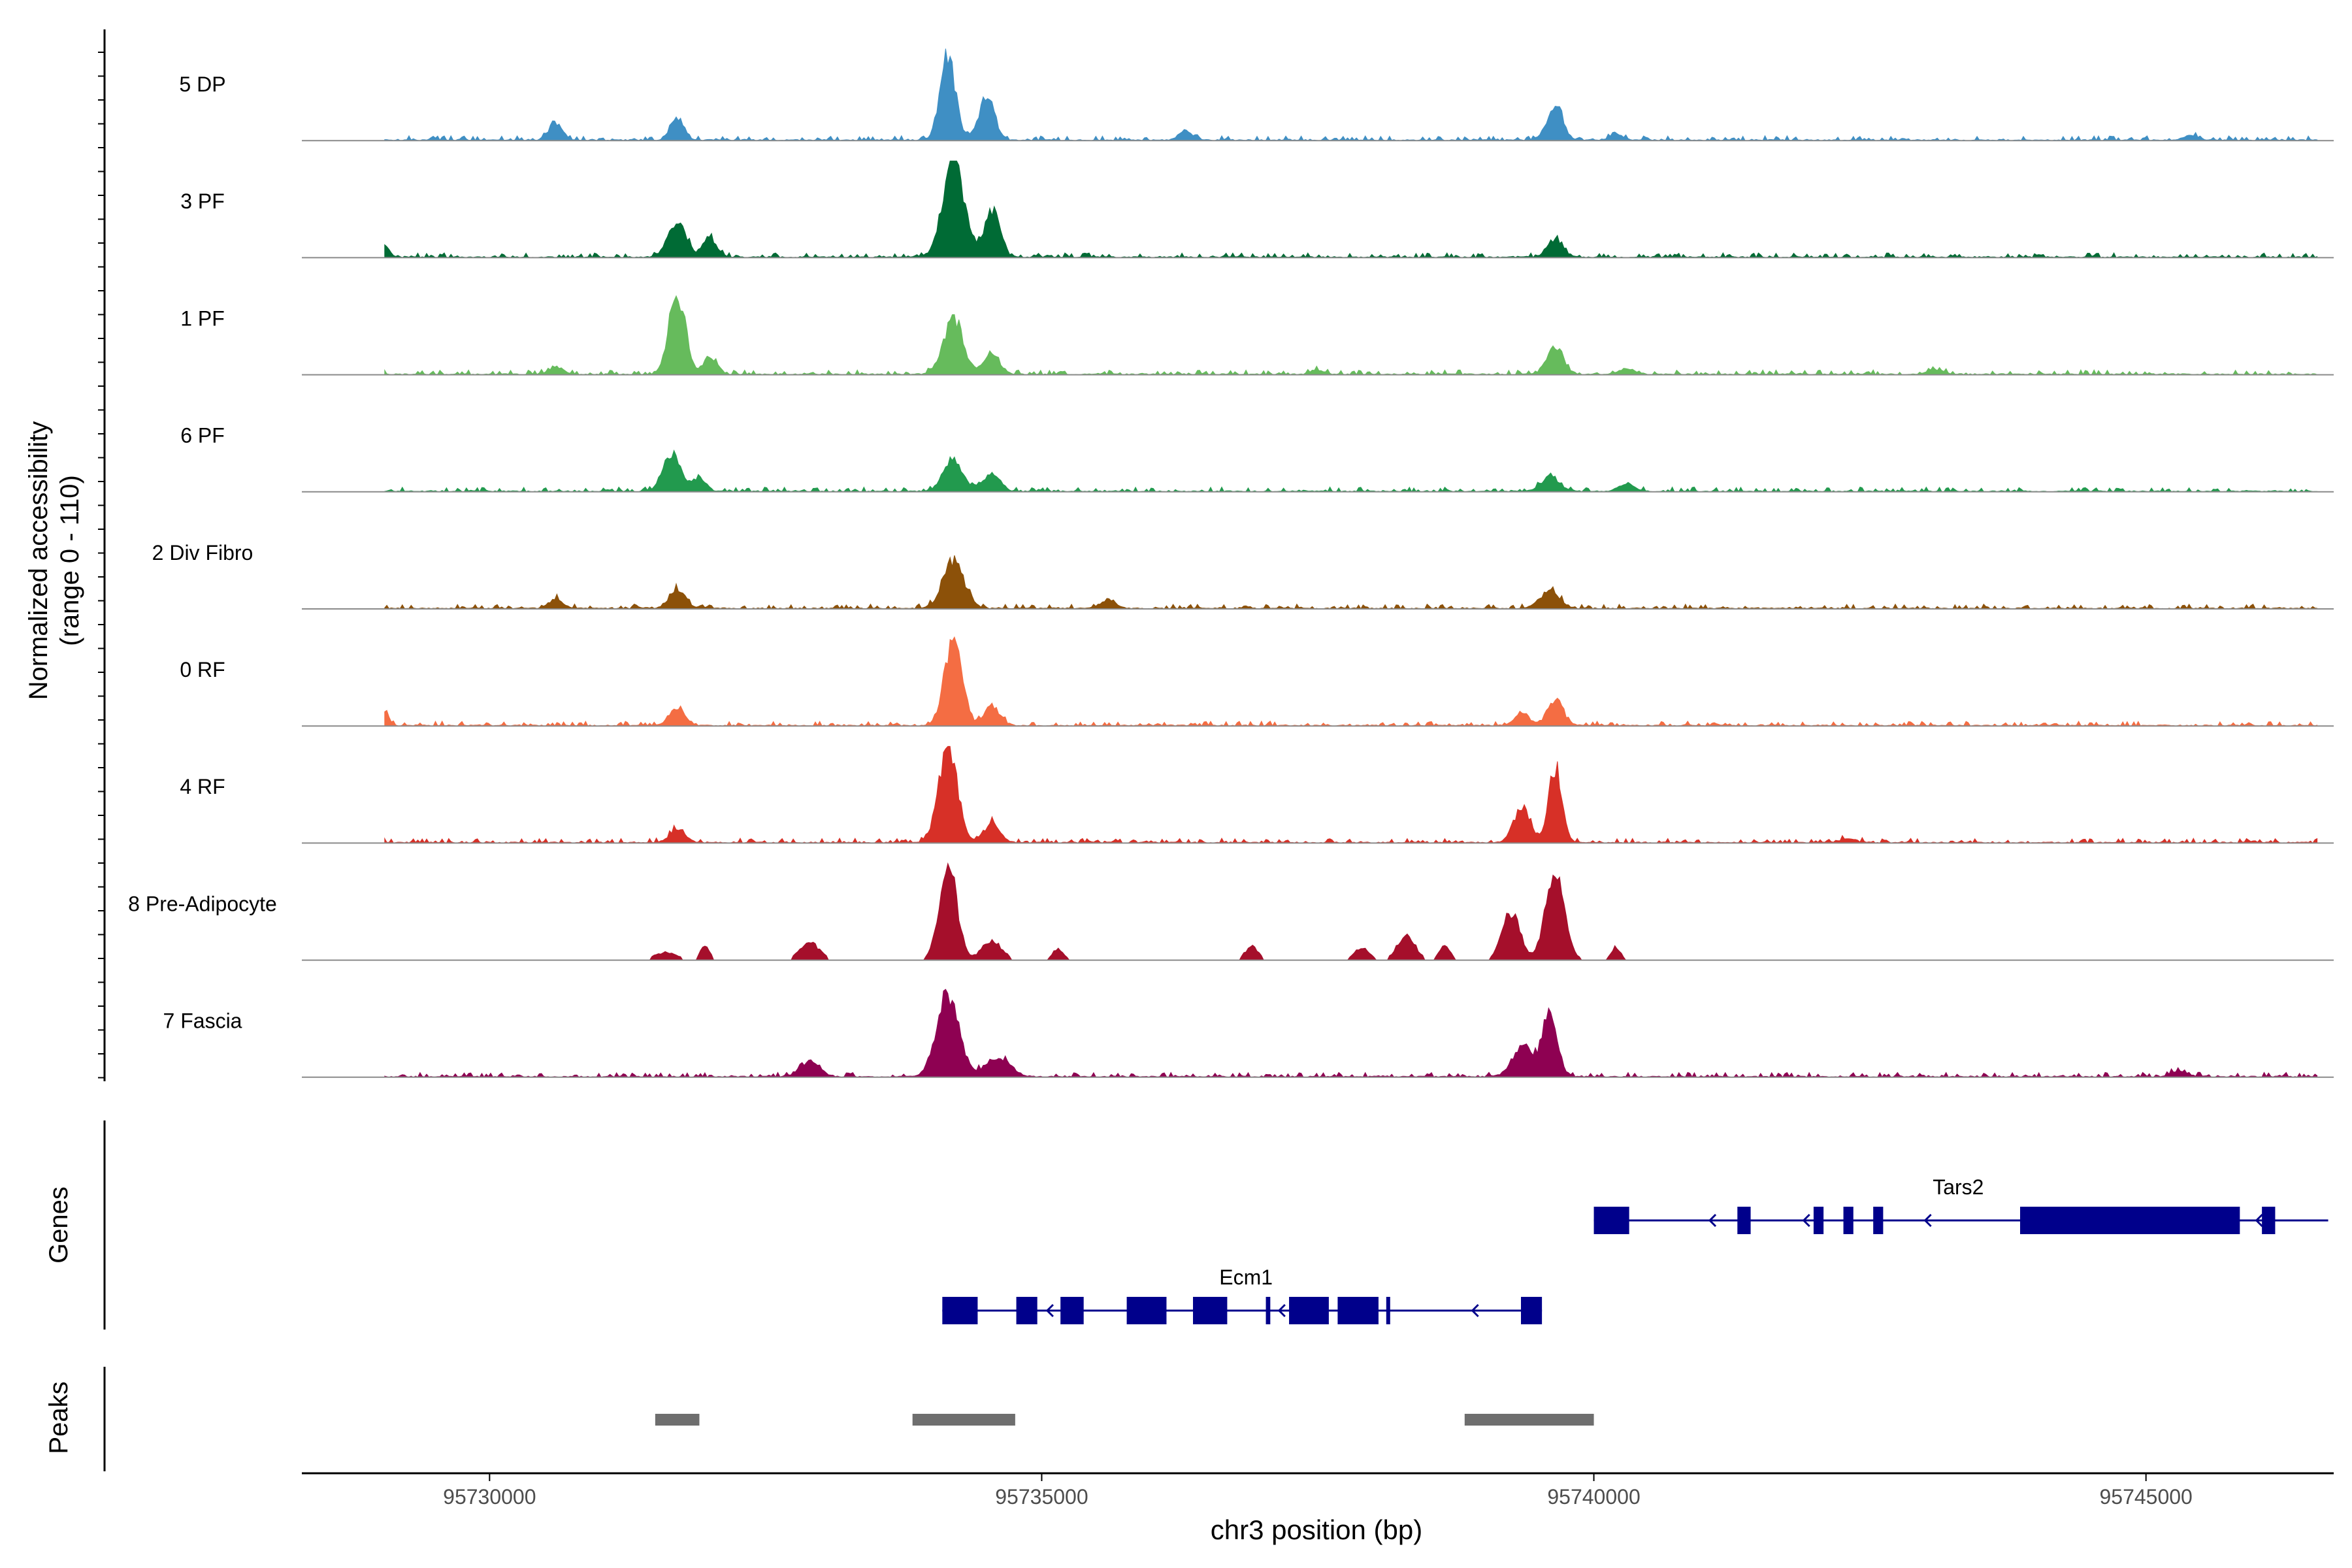 The image size is (2352, 1568). I want to click on track-6: 4 RF, so click(1257, 794).